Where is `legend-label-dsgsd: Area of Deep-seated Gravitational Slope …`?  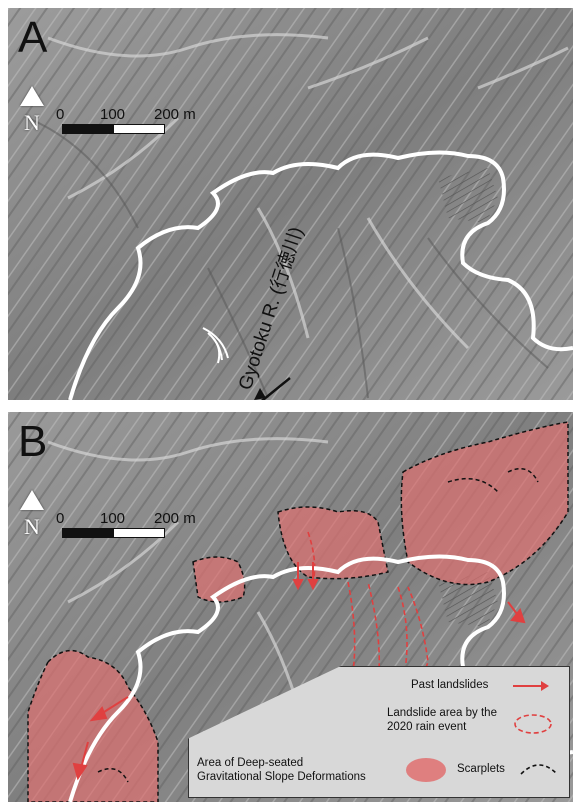 legend-label-dsgsd: Area of Deep-seated Gravitational Slope … is located at coordinates (281, 770).